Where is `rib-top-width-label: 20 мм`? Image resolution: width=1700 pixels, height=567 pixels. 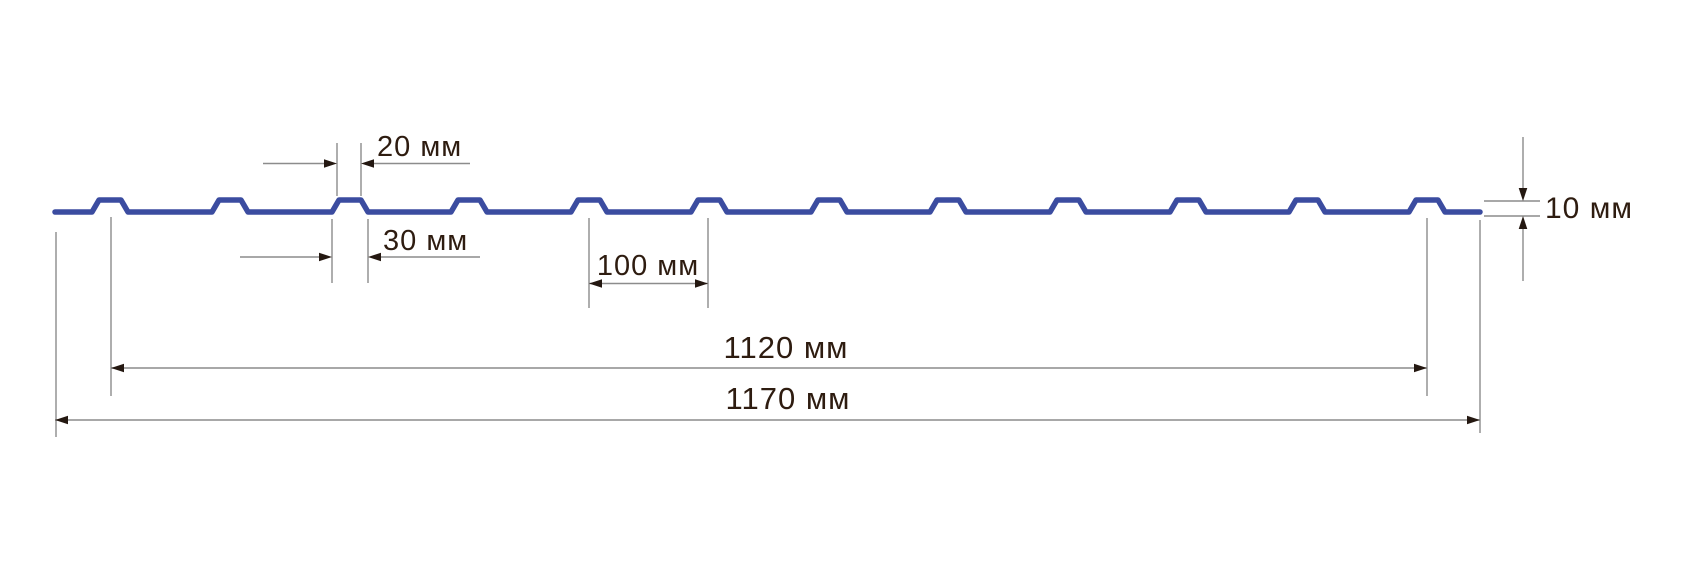
rib-top-width-label: 20 мм is located at coordinates (419, 147).